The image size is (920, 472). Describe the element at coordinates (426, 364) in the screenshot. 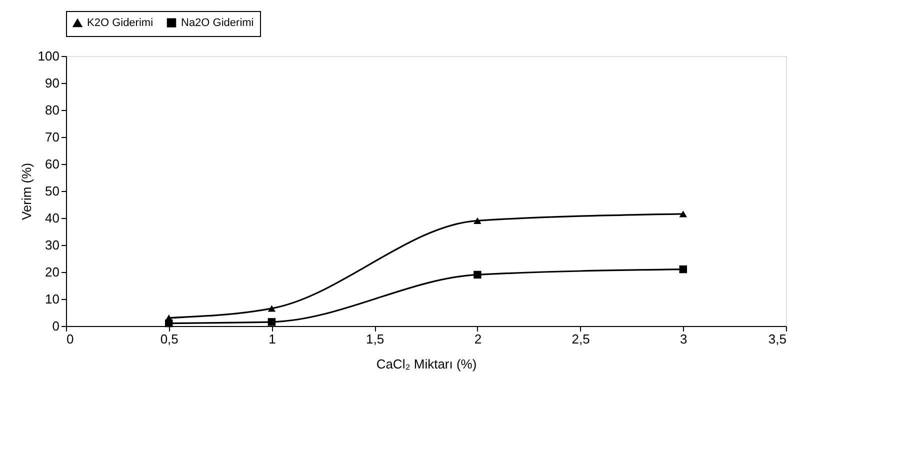

I see `x-axis-title: CaCl₂ Miktarı (%)` at that location.